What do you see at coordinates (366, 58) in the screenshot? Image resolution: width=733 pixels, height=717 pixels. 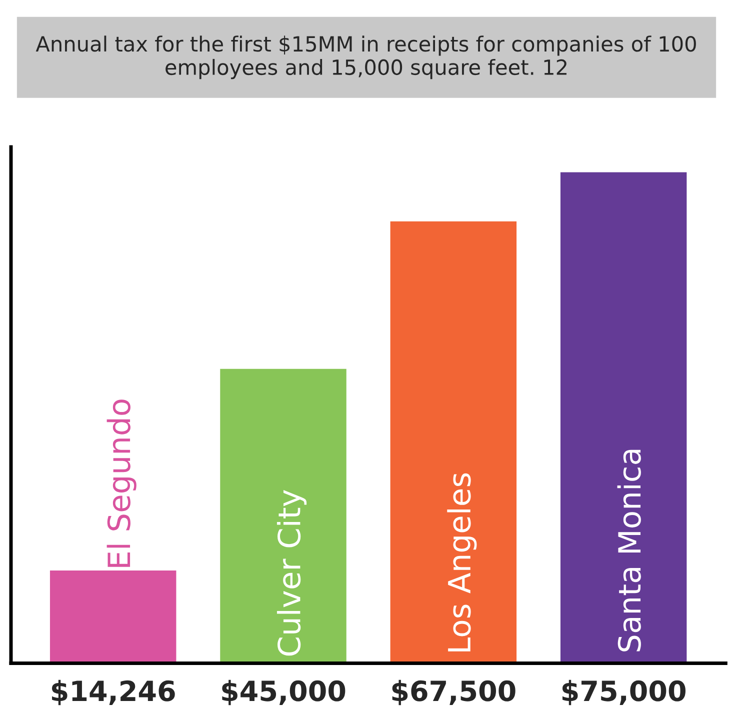 I see `chart-title: Annual tax for the first $15MM in receipts for companies of 100 employees and 15,000 square feet. 12` at bounding box center [366, 58].